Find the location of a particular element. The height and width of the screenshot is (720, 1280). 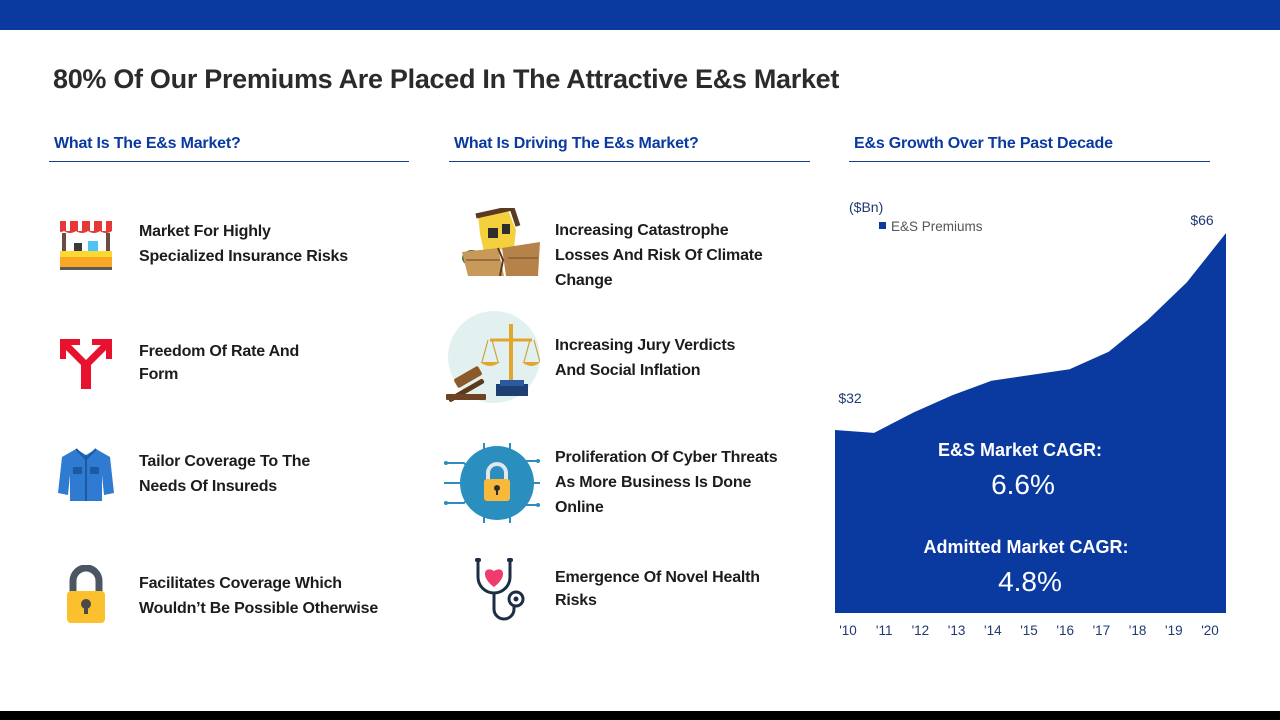

what-is-heading: What Is The E&s Market? is located at coordinates (229, 148).